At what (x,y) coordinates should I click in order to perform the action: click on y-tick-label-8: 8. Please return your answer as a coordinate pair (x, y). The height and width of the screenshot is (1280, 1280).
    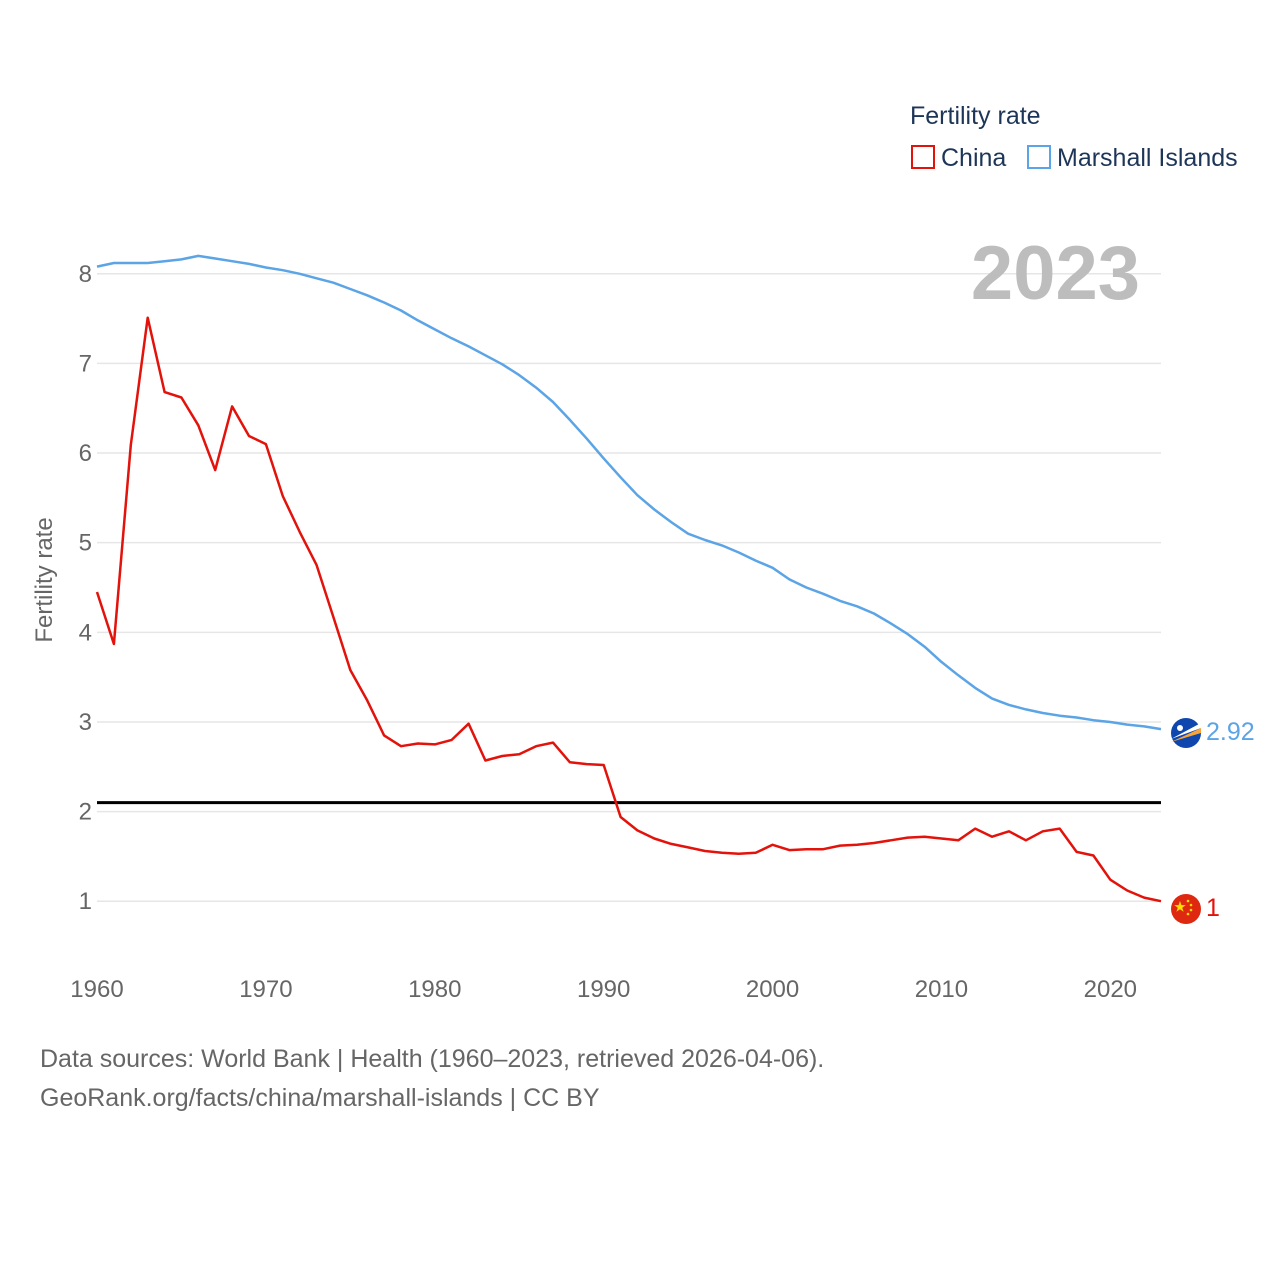
    Looking at the image, I should click on (85, 274).